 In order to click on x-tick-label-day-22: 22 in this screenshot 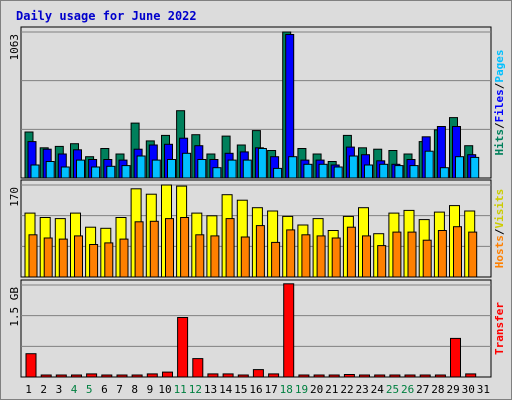, I will do `click(346, 389)`.